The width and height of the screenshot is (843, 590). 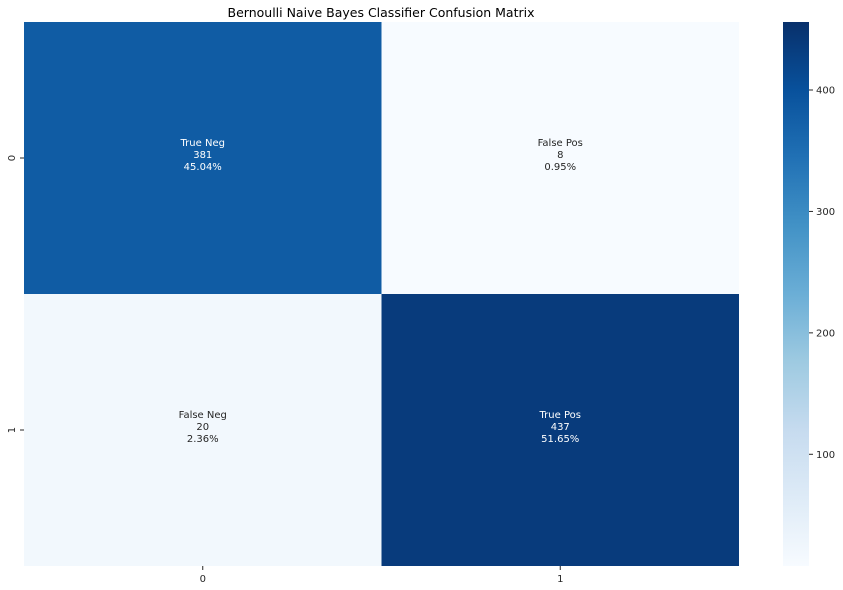 What do you see at coordinates (560, 439) in the screenshot?
I see `cell-label-percent: 51.65%` at bounding box center [560, 439].